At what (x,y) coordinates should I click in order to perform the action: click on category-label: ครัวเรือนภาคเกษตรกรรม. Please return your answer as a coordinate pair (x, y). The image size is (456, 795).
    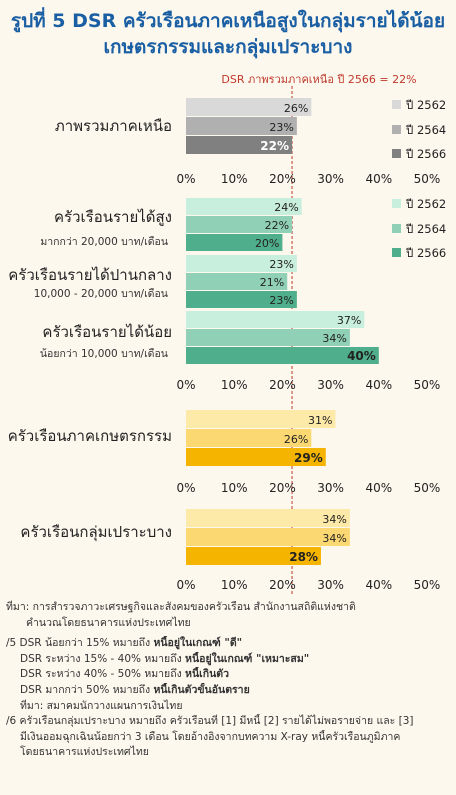
    Looking at the image, I should click on (90, 436).